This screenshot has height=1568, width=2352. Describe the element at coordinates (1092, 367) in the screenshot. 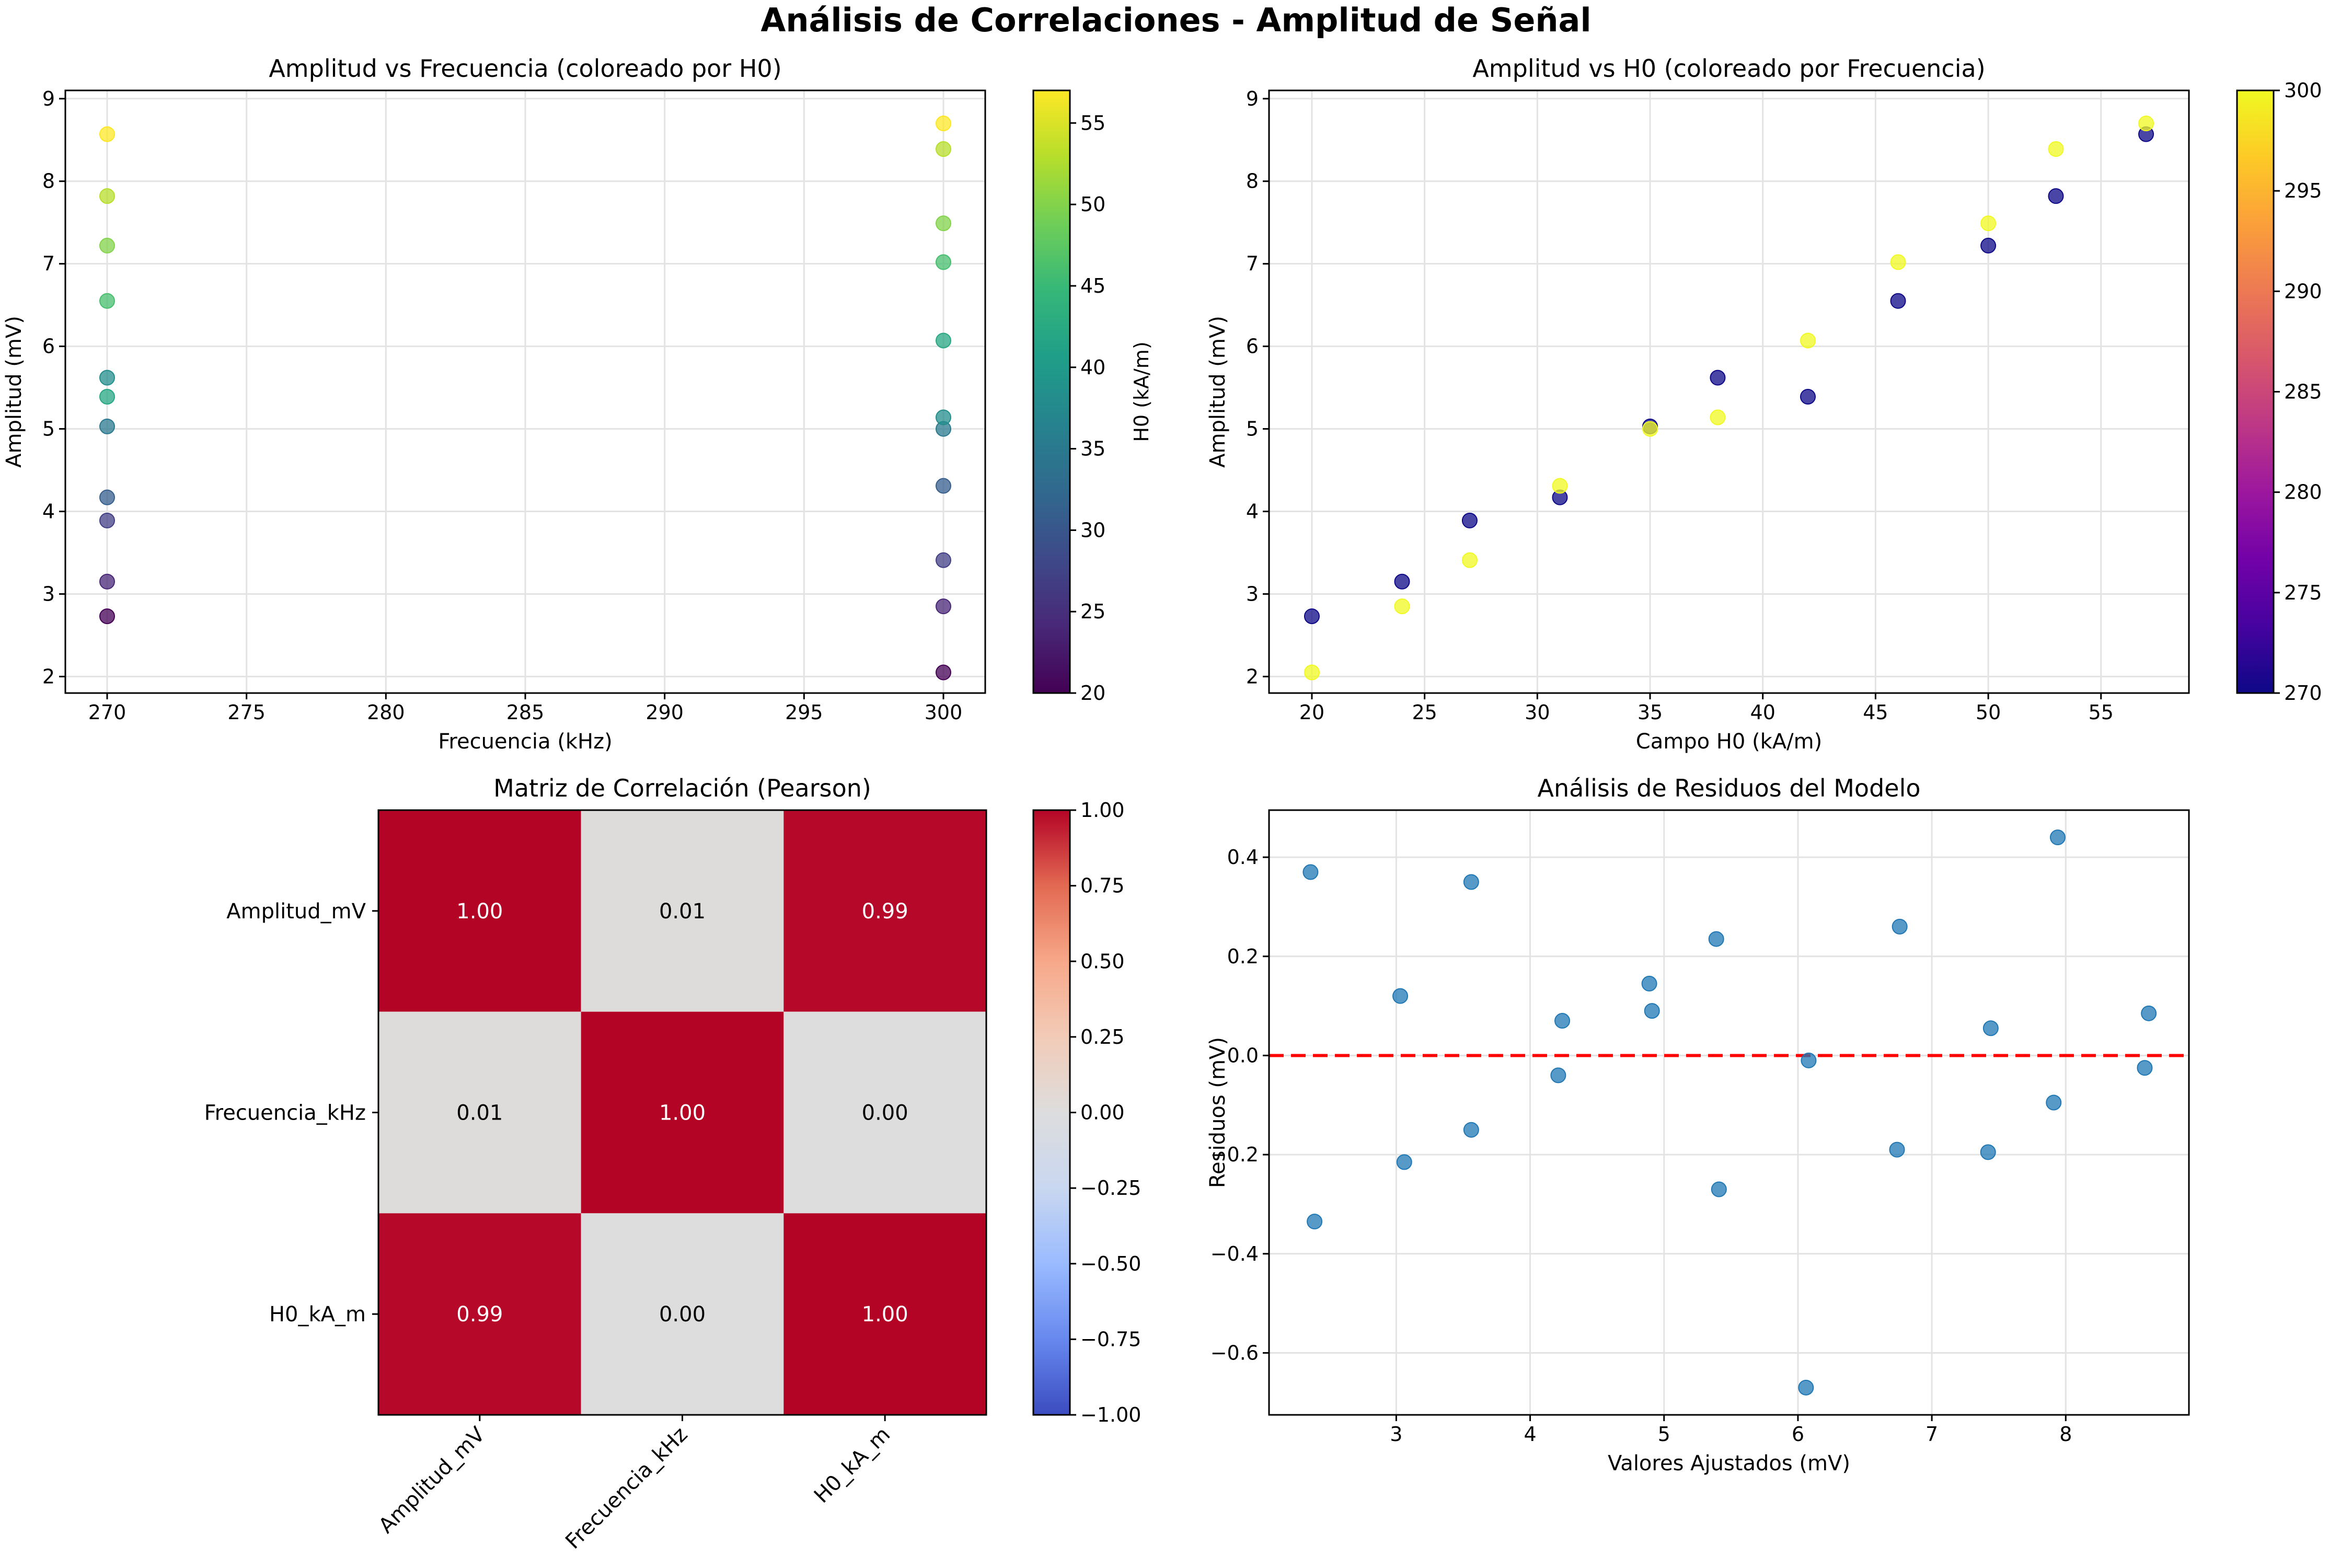

I see `colorbar-tick-label: 40` at that location.